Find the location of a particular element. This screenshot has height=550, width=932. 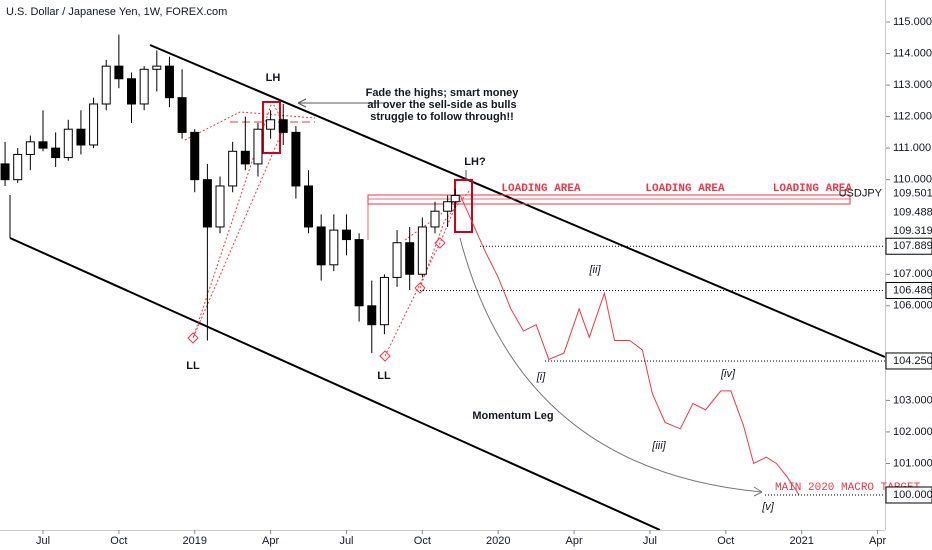

label-lh: LH? is located at coordinates (475, 162).